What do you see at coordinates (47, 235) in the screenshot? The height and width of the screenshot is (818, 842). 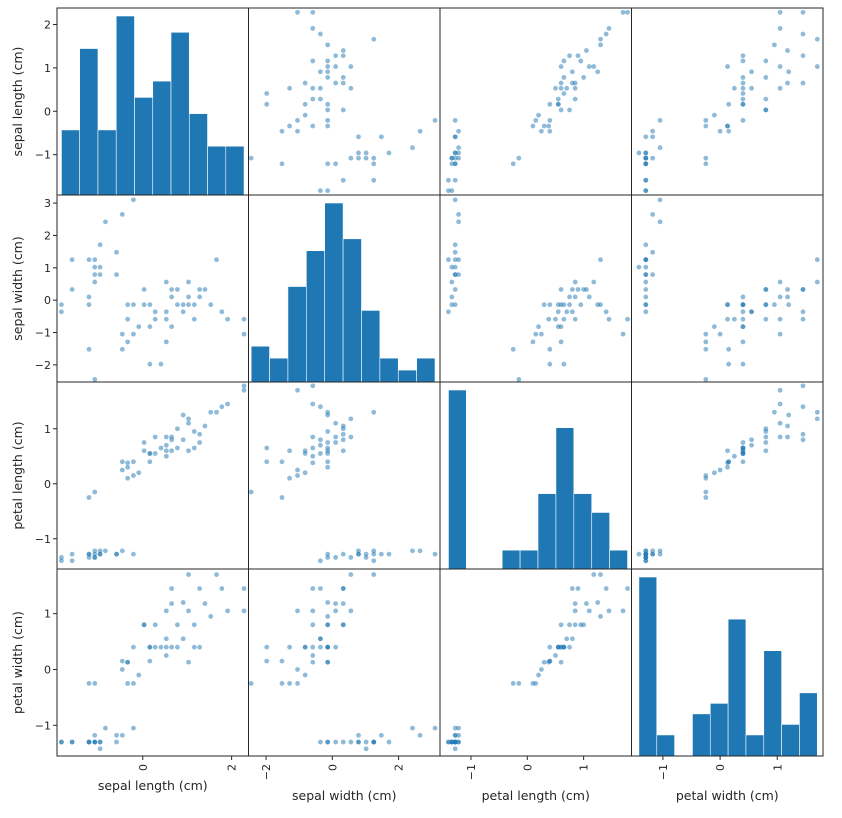 I see `y-tick-label: 2` at bounding box center [47, 235].